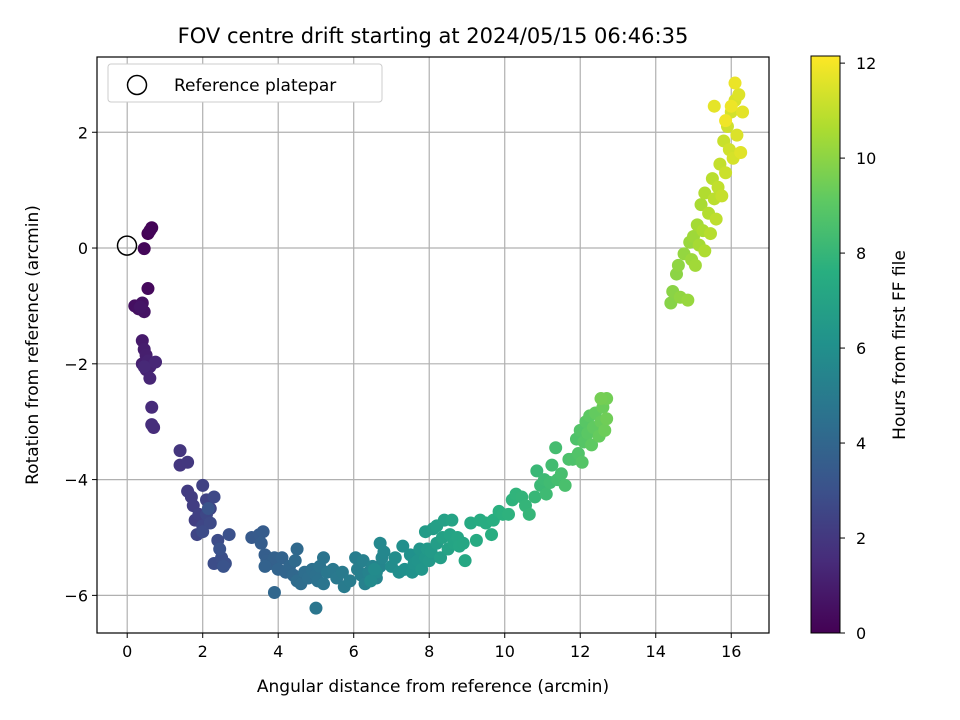  What do you see at coordinates (33, 345) in the screenshot?
I see `y-axis-label: Rotation from reference (arcmin)` at bounding box center [33, 345].